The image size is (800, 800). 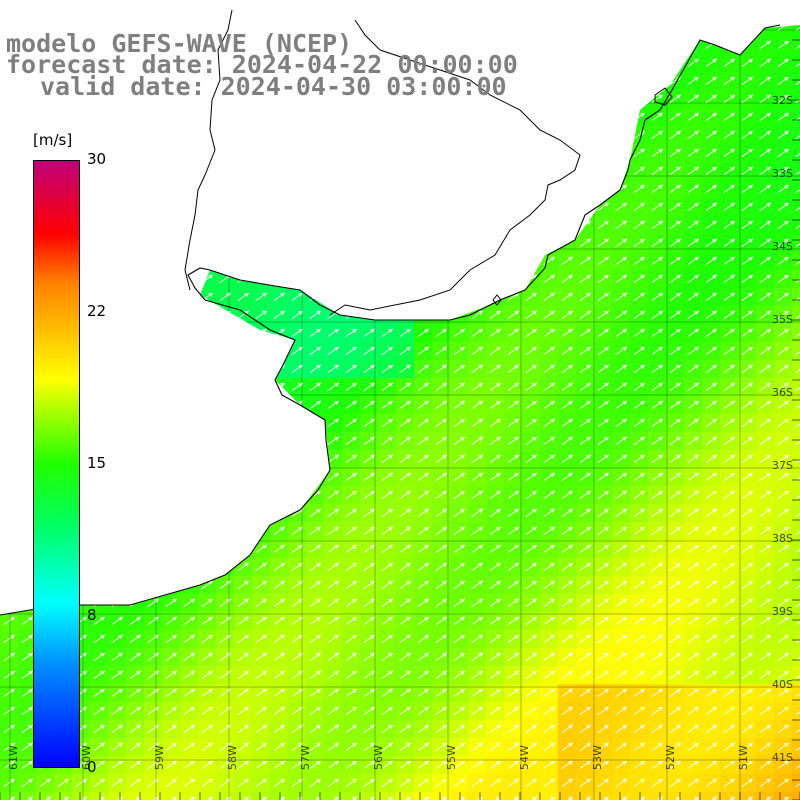 I want to click on title-valid-date: valid date: 2024-04-30 03:00:00, so click(x=273, y=86).